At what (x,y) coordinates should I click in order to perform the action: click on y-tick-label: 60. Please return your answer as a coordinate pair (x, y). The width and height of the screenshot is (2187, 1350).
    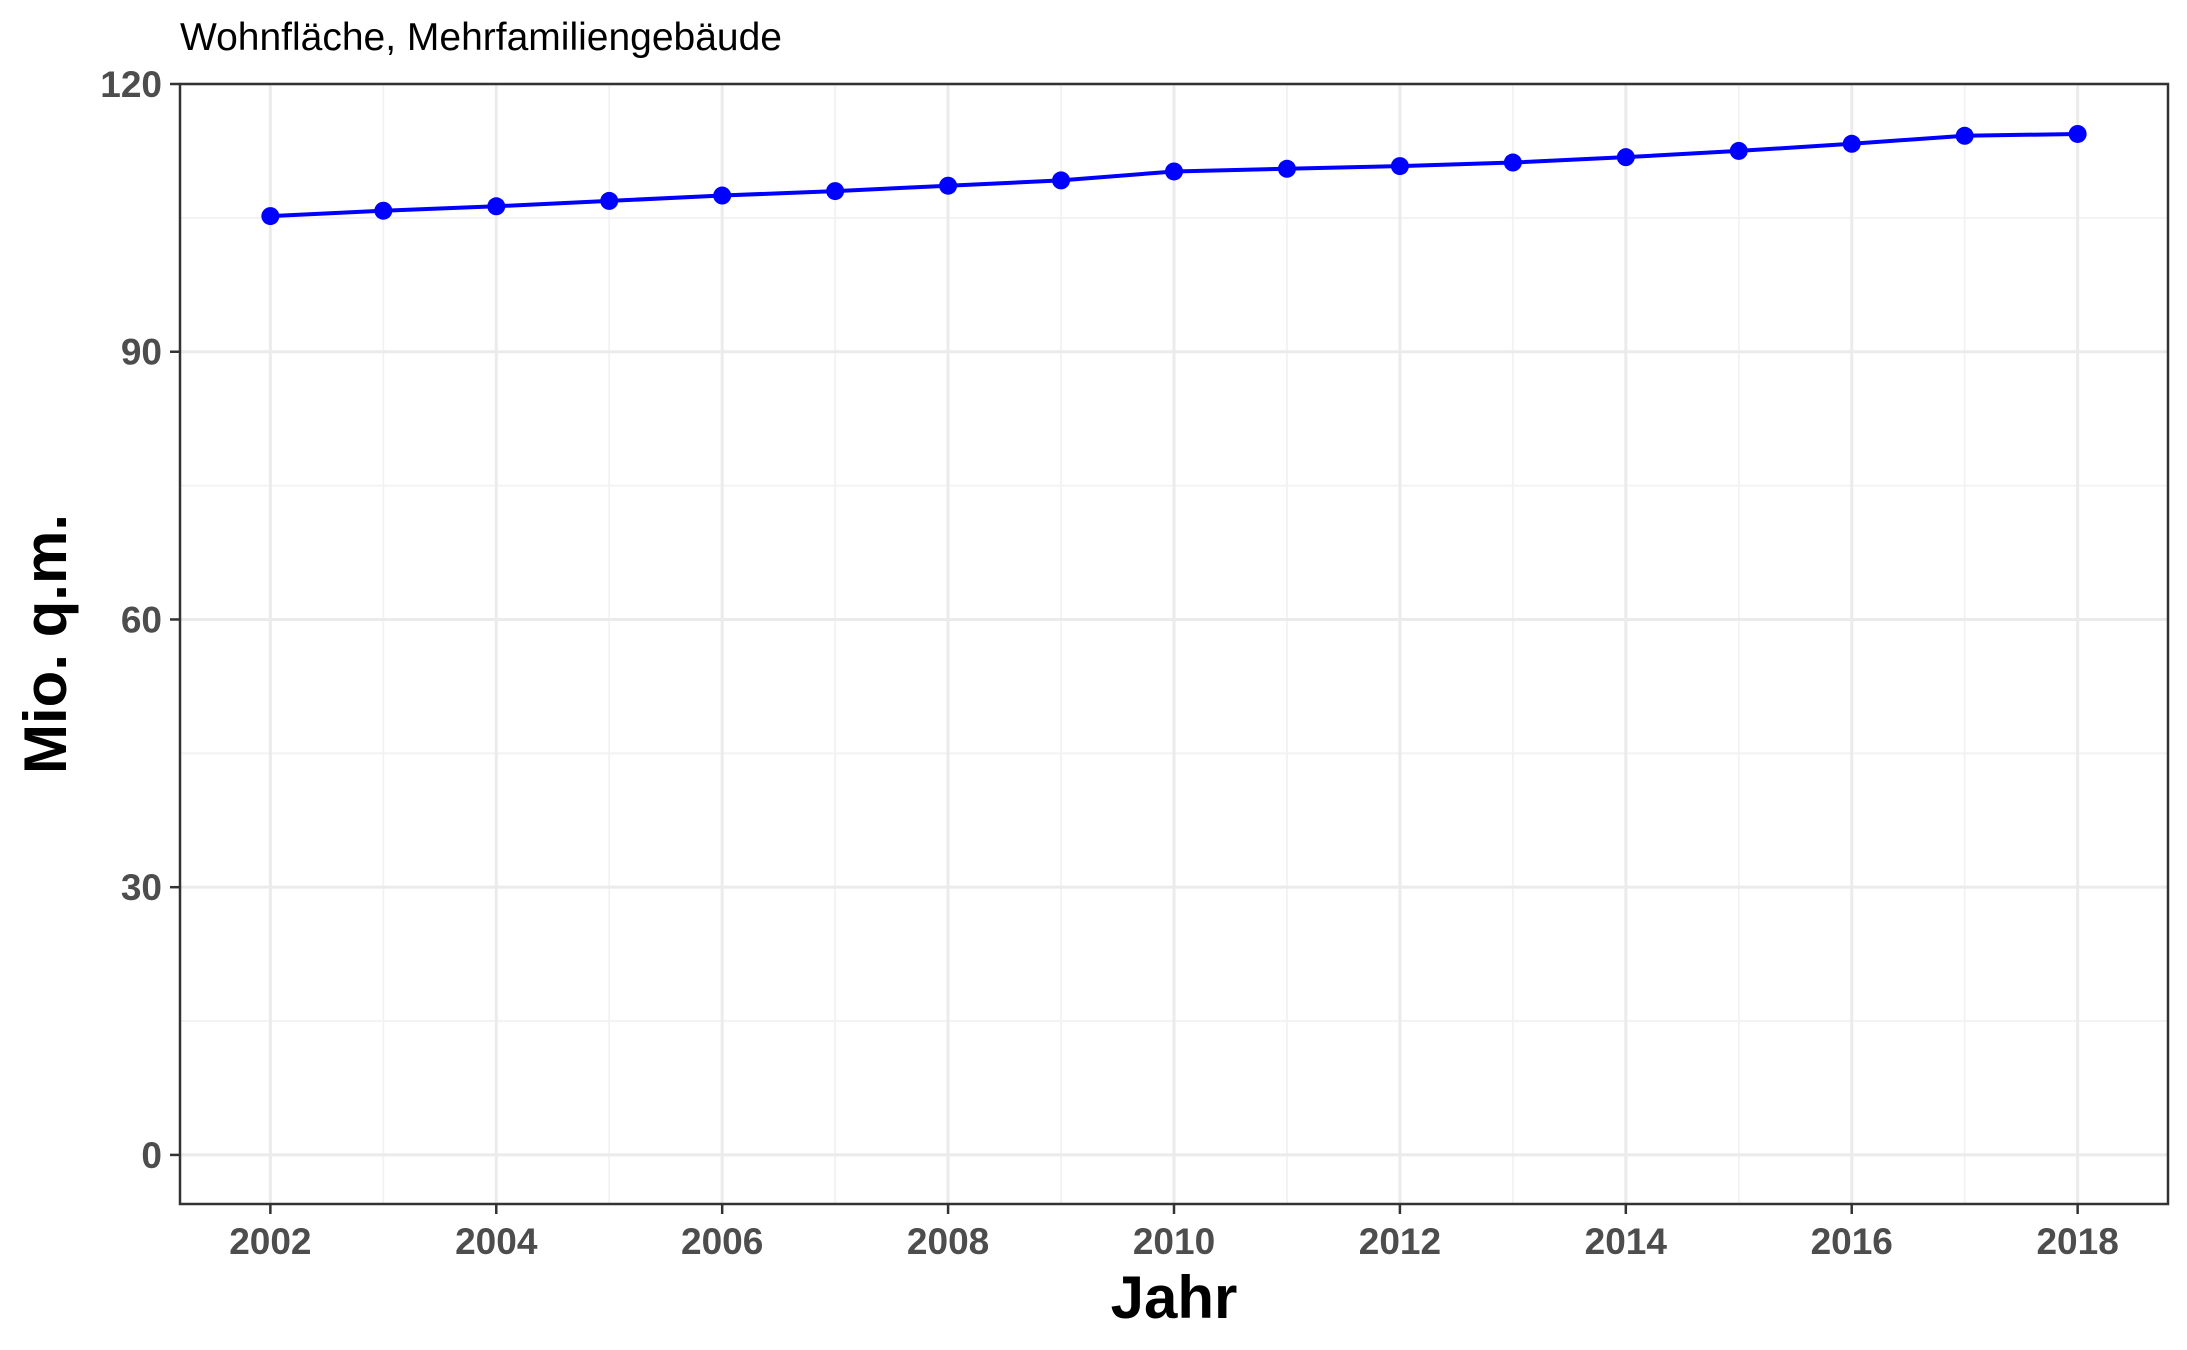
    Looking at the image, I should click on (141, 619).